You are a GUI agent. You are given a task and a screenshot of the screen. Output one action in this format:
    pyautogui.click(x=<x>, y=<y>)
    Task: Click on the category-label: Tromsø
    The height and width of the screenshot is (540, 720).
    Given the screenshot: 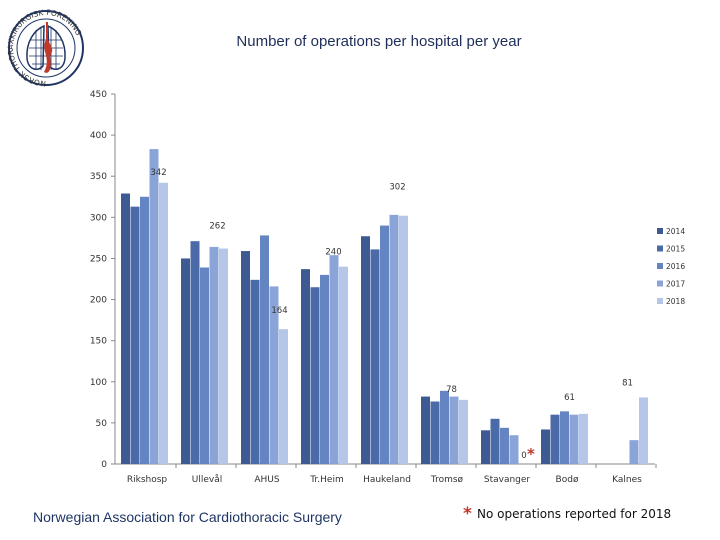 What is the action you would take?
    pyautogui.click(x=447, y=480)
    